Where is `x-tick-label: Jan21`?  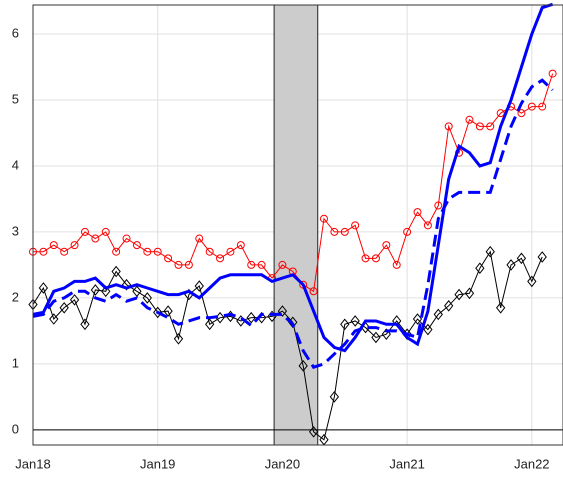 x-tick-label: Jan21 is located at coordinates (406, 463).